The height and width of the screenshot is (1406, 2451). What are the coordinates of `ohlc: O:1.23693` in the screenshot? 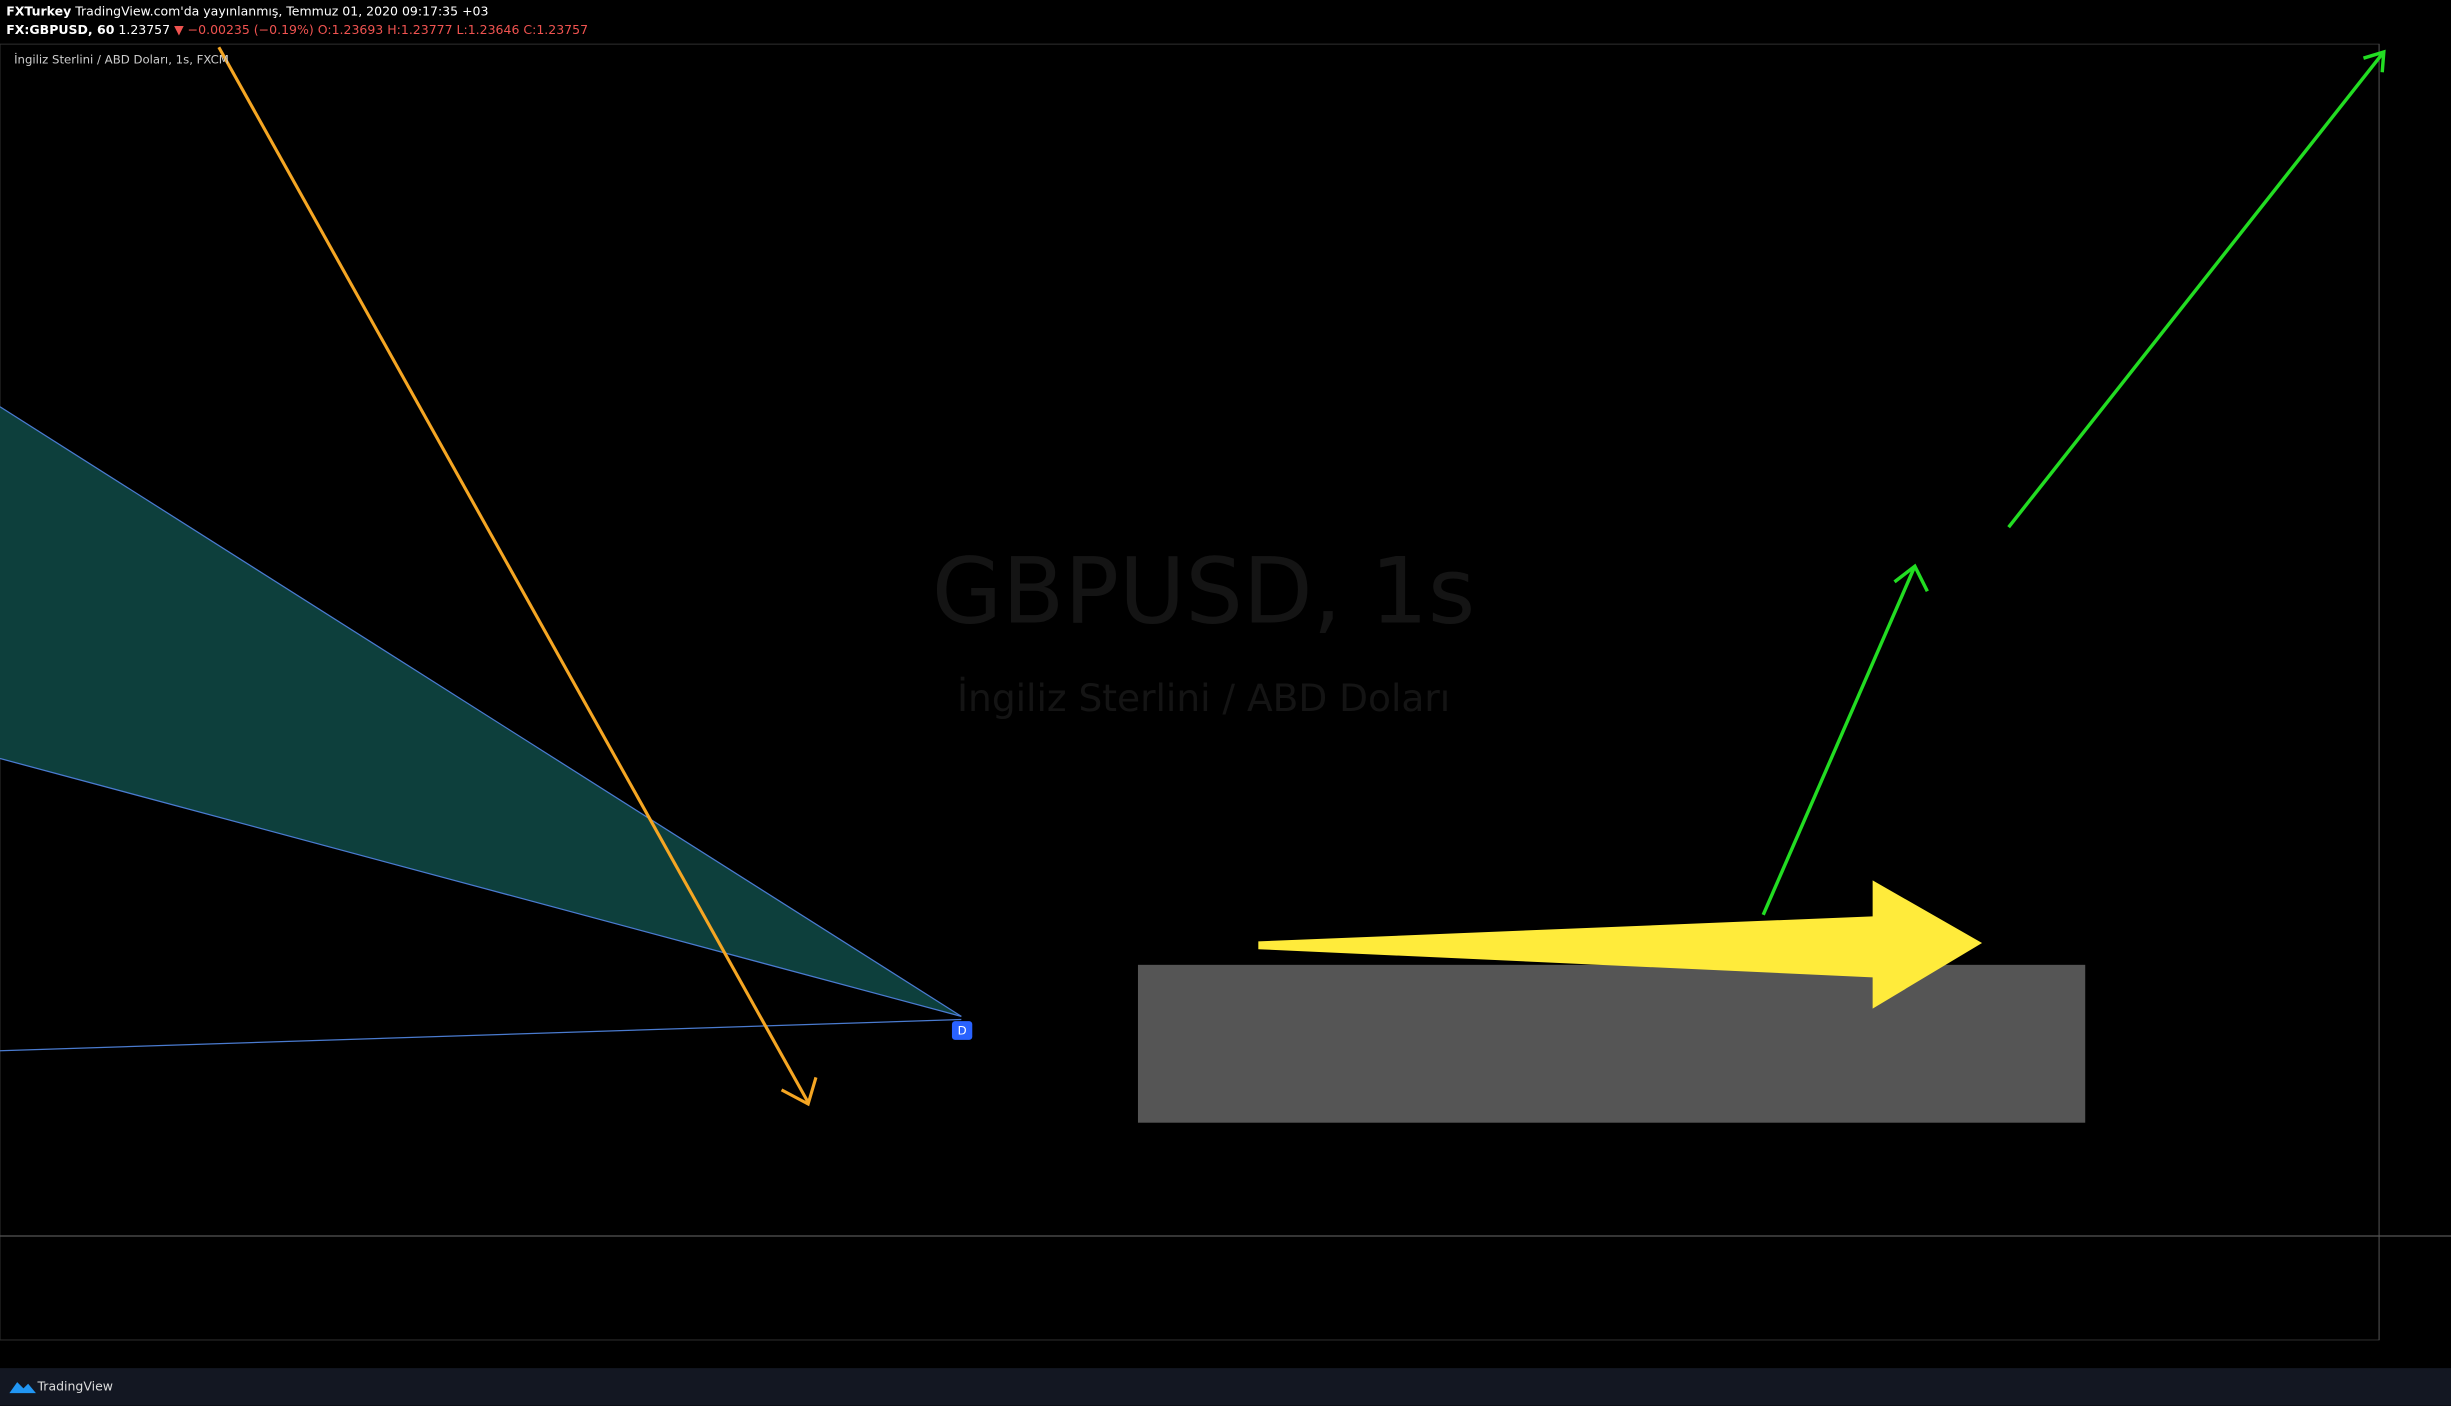 It's located at (351, 29).